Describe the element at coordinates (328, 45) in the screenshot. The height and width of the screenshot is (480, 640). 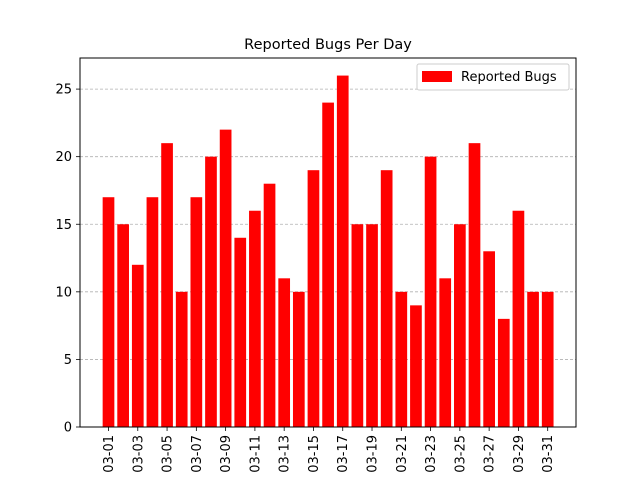
I see `chart-title: Reported Bugs Per Day` at that location.